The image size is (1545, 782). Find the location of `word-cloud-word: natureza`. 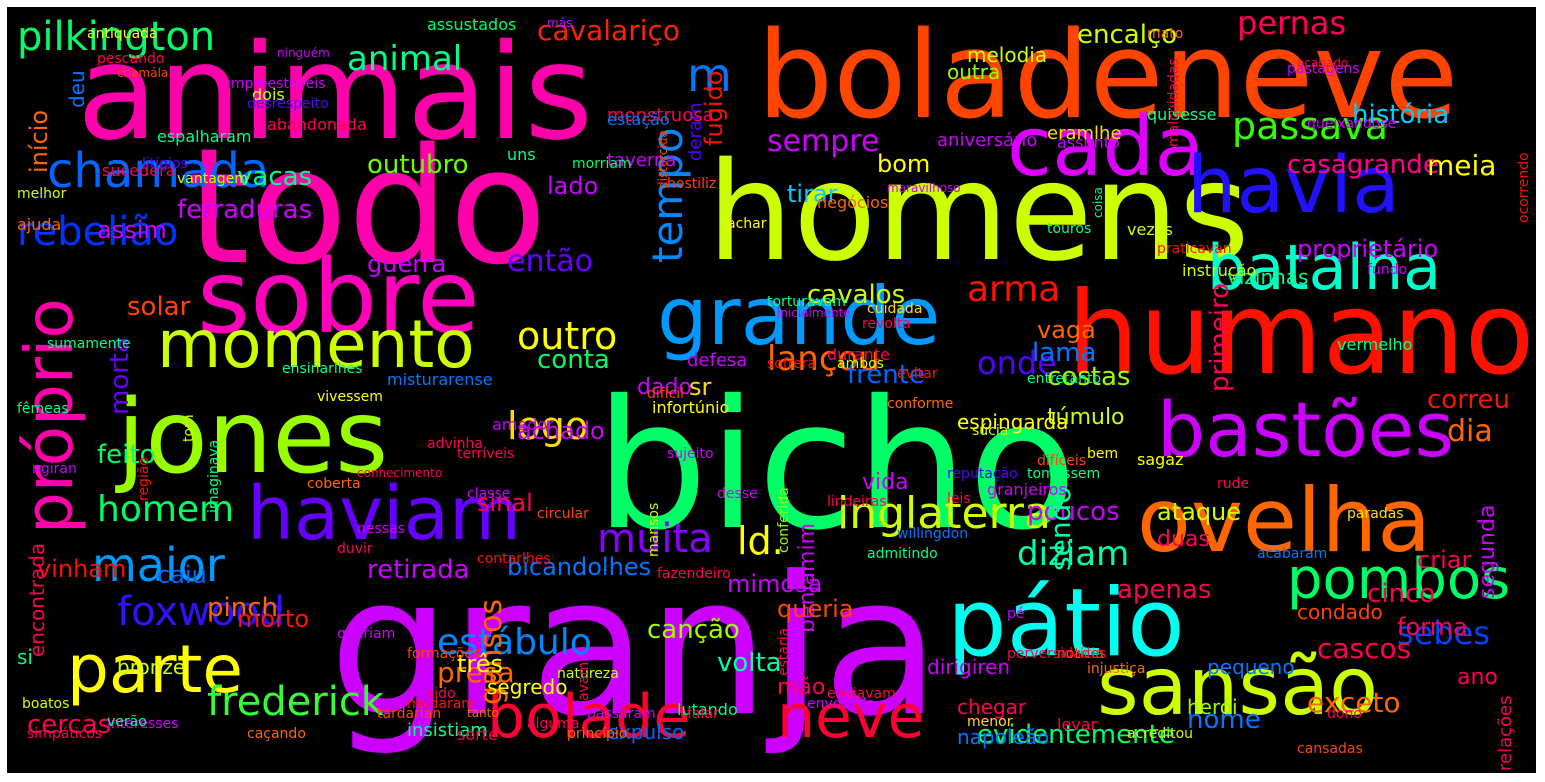

word-cloud-word: natureza is located at coordinates (588, 674).